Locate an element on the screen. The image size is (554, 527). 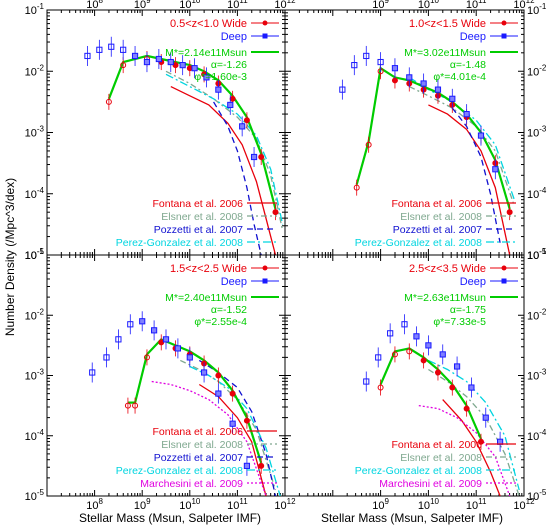
lit-legend-label: Fontana et al. 2006 is located at coordinates (437, 204).